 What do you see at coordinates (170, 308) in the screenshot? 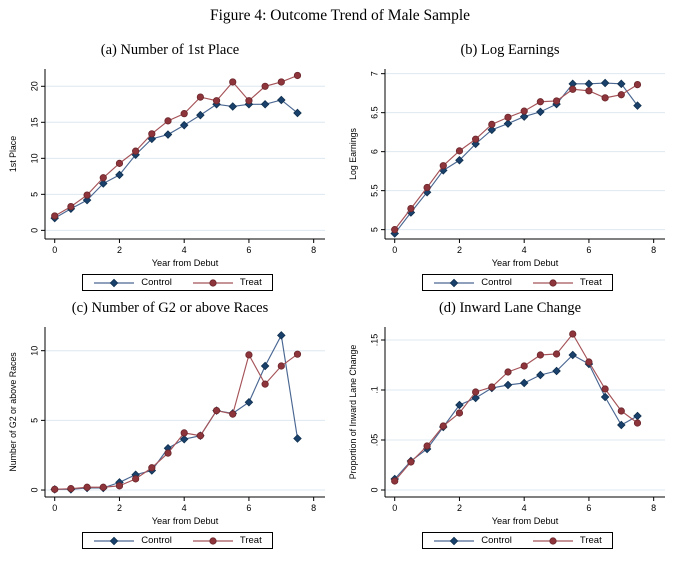
I see `subfigure-c-caption: (c) Number of G2 or above Races` at bounding box center [170, 308].